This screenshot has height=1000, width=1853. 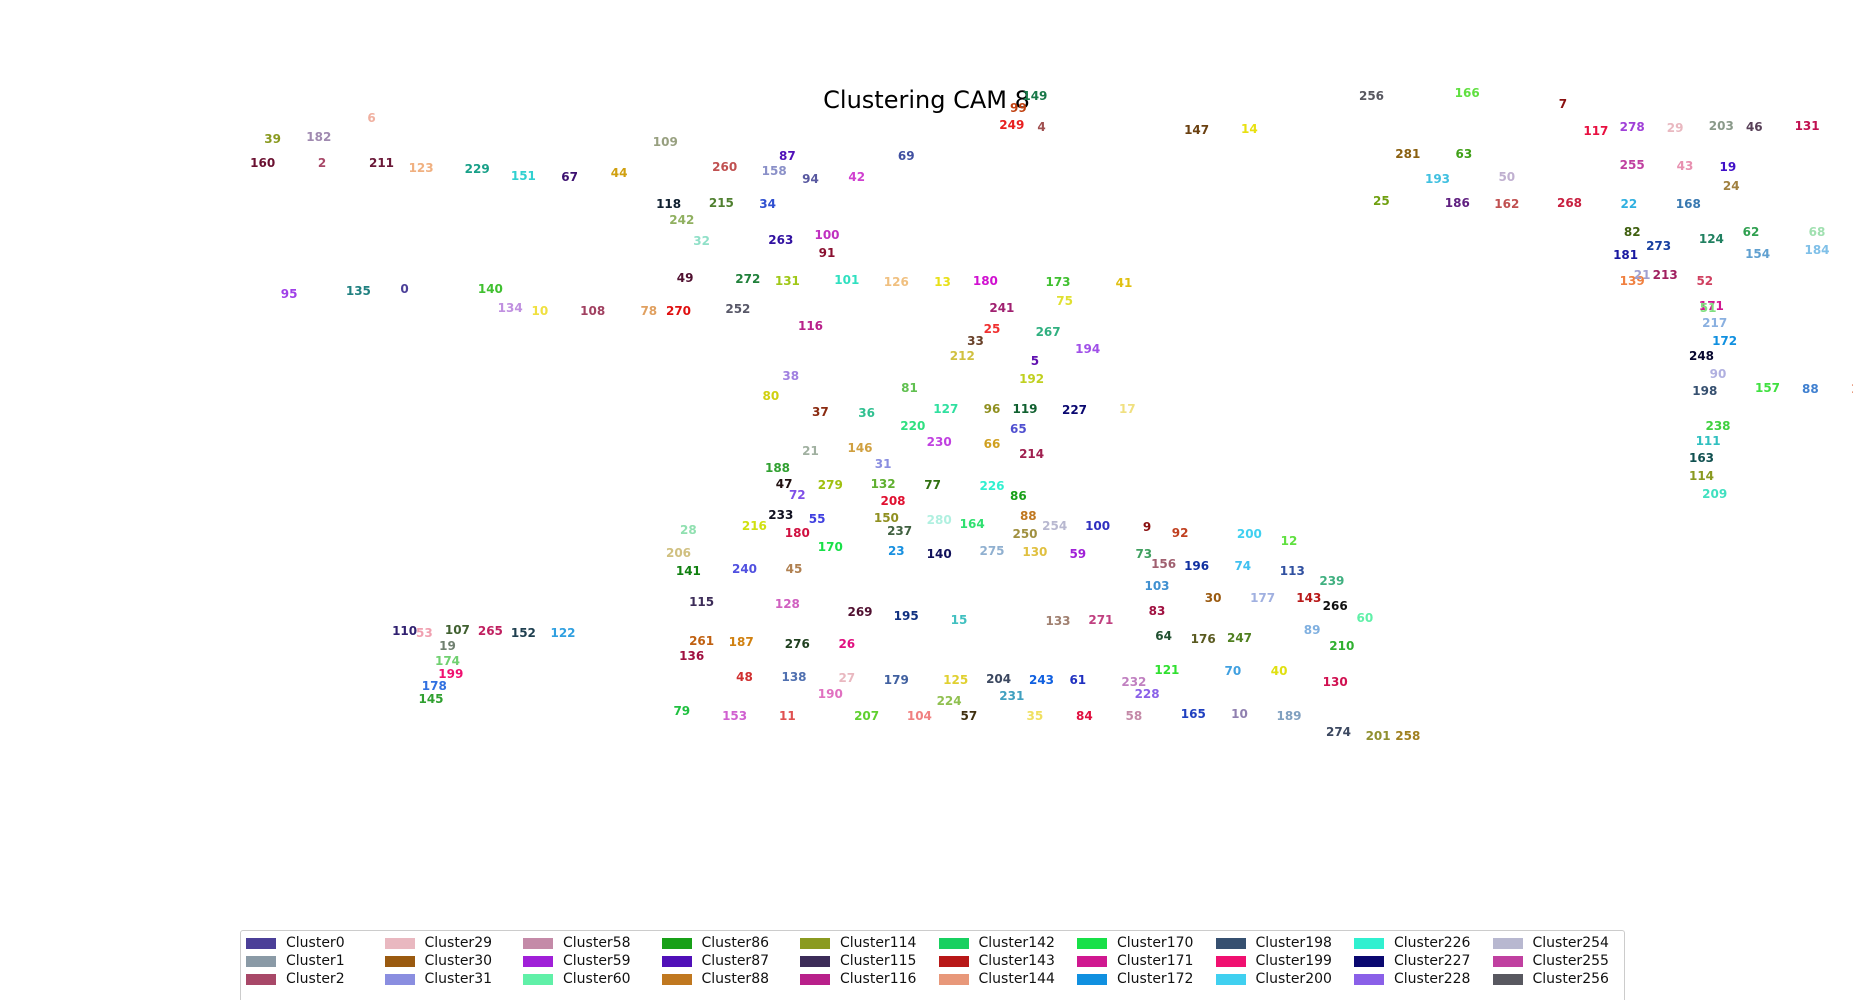 What do you see at coordinates (992, 329) in the screenshot?
I see `point-label: 25` at bounding box center [992, 329].